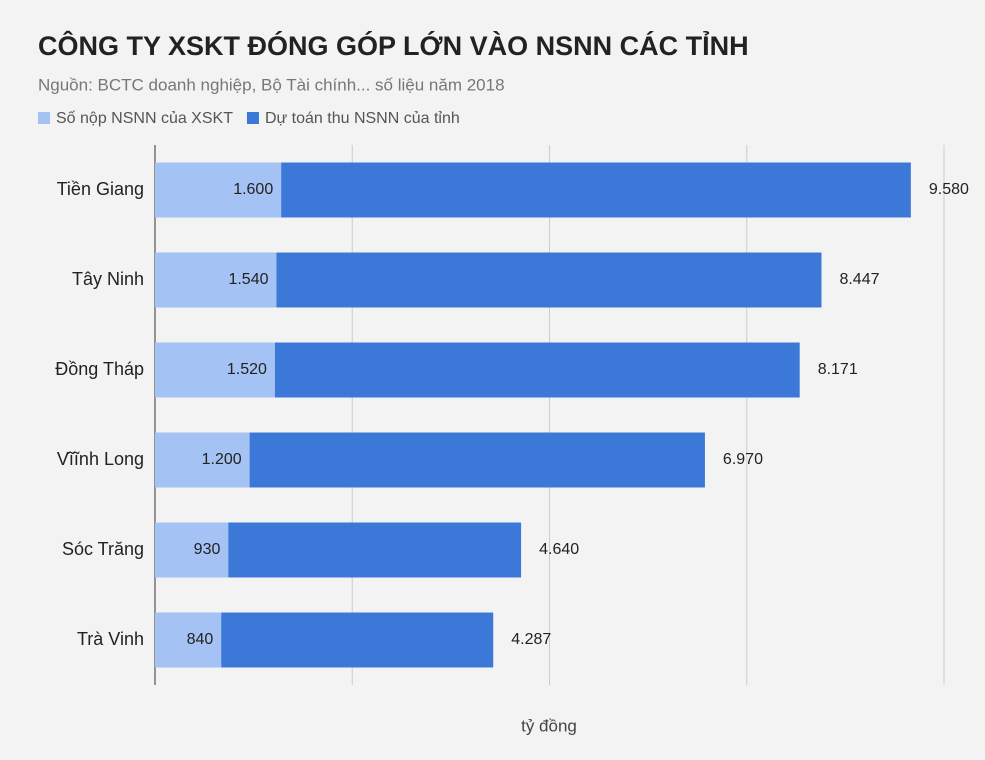  I want to click on data-label: 930, so click(207, 549).